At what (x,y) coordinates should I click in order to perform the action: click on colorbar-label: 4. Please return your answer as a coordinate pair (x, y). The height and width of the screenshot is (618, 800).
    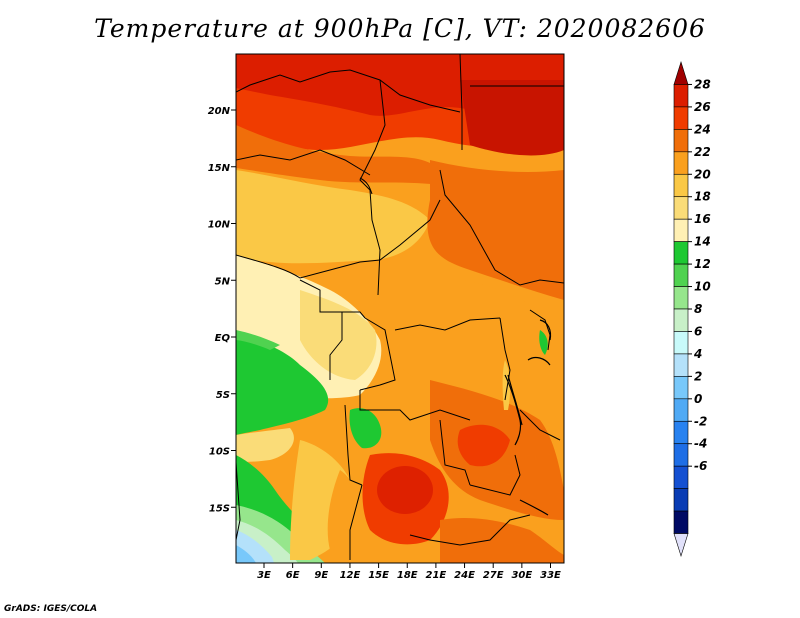
    Looking at the image, I should click on (697, 354).